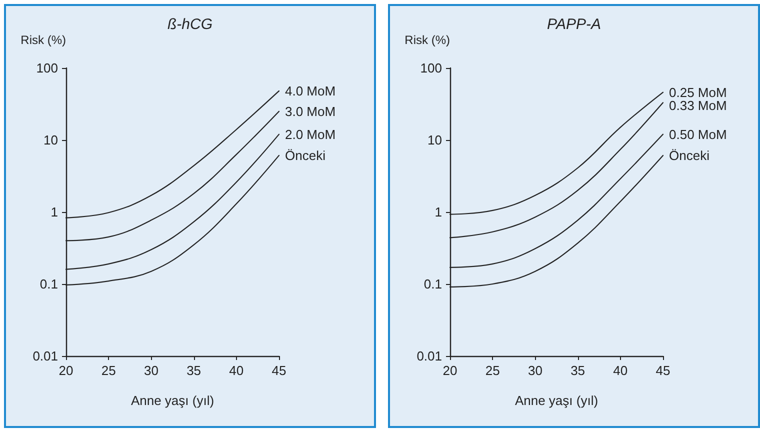 The height and width of the screenshot is (432, 760). I want to click on series-label: 0.50 MoM, so click(698, 134).